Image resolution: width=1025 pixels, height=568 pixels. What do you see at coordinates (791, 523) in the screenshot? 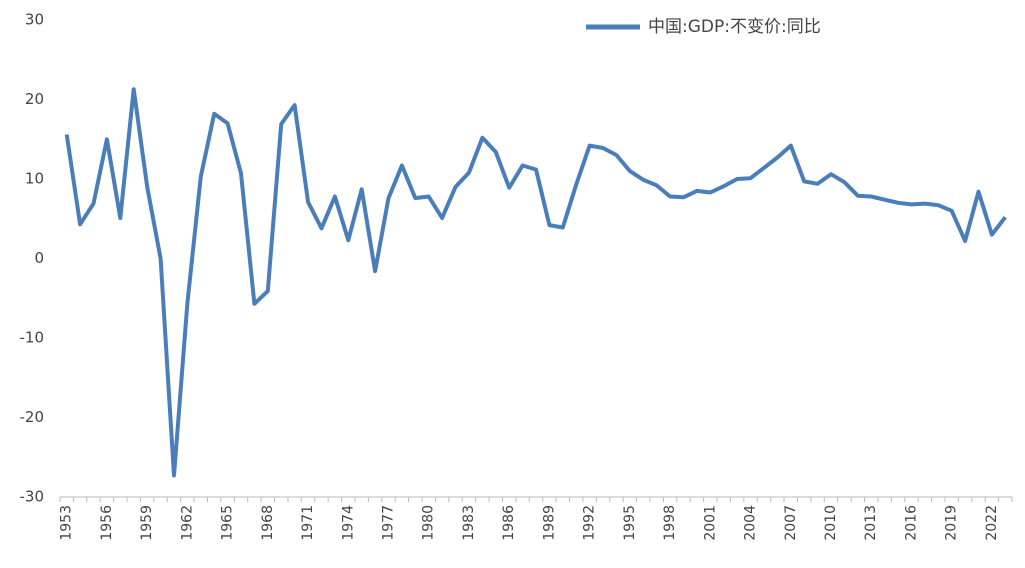
I see `x-tick-label: 2007` at bounding box center [791, 523].